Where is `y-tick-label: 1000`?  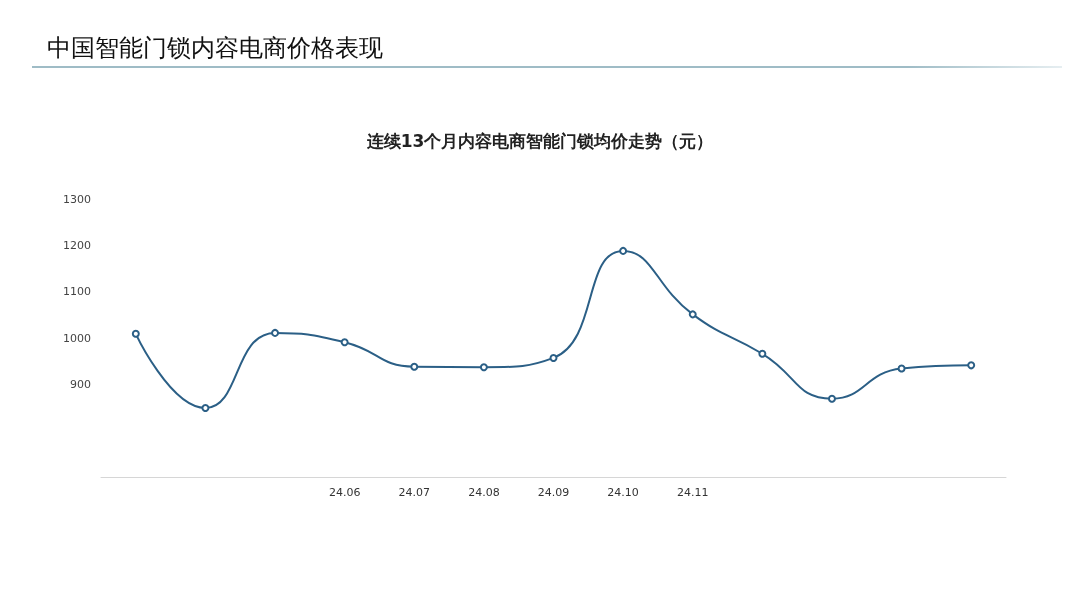 y-tick-label: 1000 is located at coordinates (77, 338).